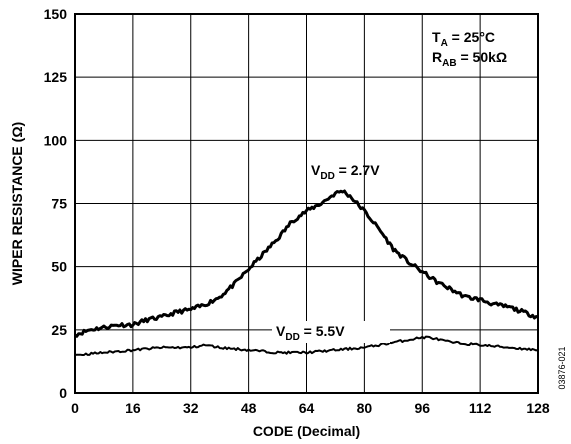  I want to click on x-tick-label: 112, so click(480, 408).